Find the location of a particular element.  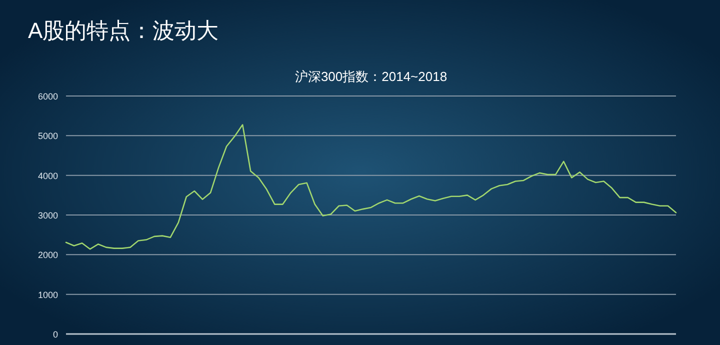

y-tick-label: 3000 is located at coordinates (48, 215).